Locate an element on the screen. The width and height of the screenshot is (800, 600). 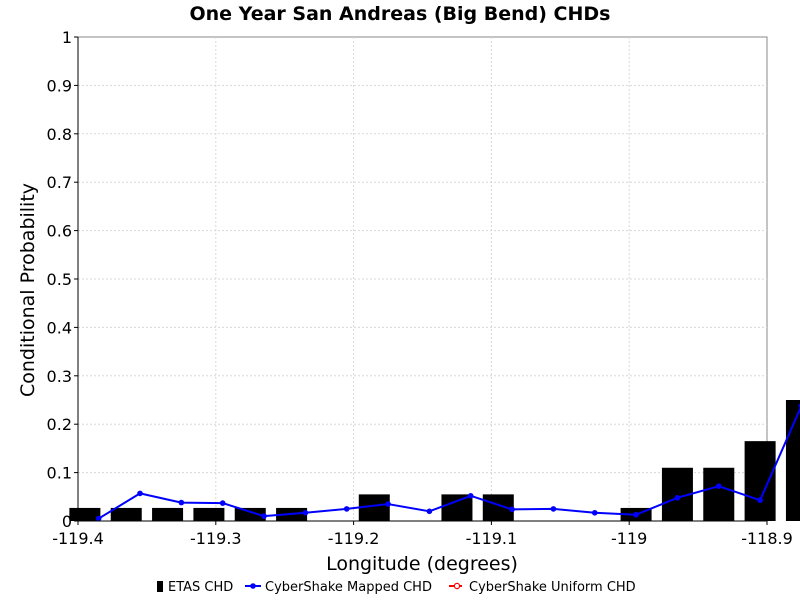
y-tick-label: 0.6 is located at coordinates (59, 231).